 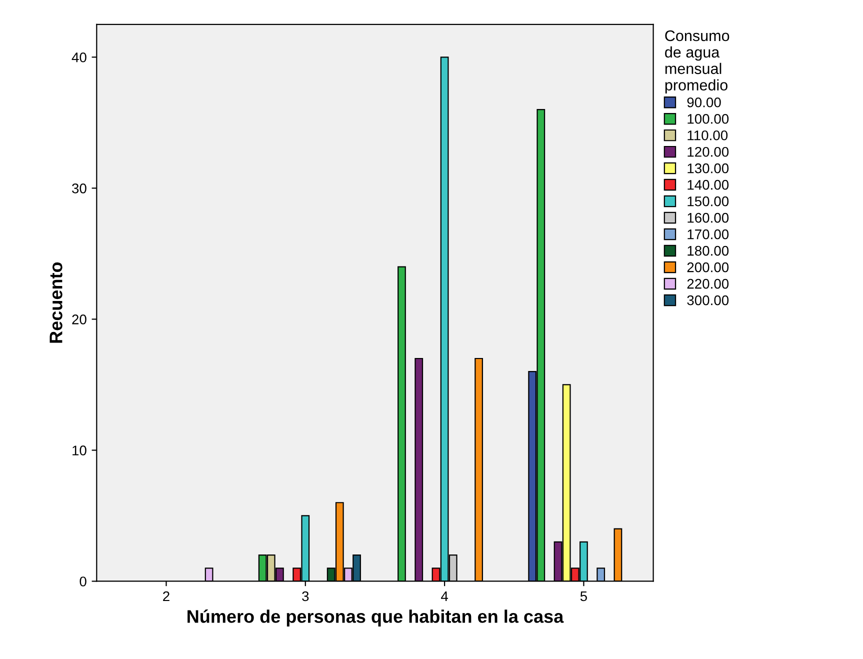 I want to click on x-tick-label: 4, so click(x=444, y=596).